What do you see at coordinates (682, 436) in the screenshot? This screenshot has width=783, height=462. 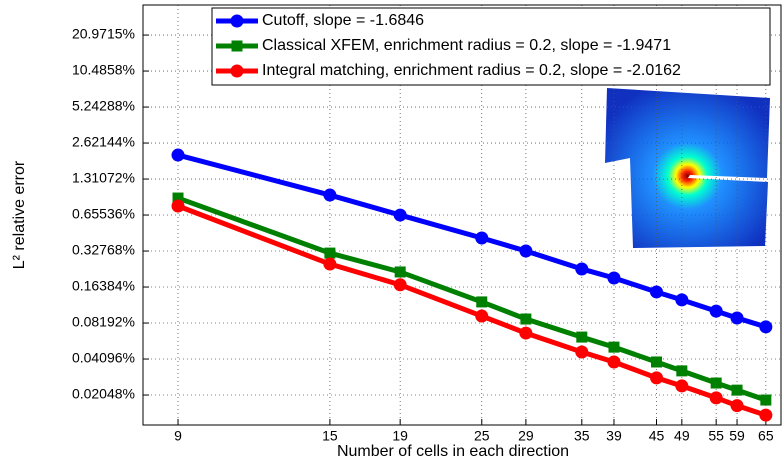 I see `x-tick-label: 49` at bounding box center [682, 436].